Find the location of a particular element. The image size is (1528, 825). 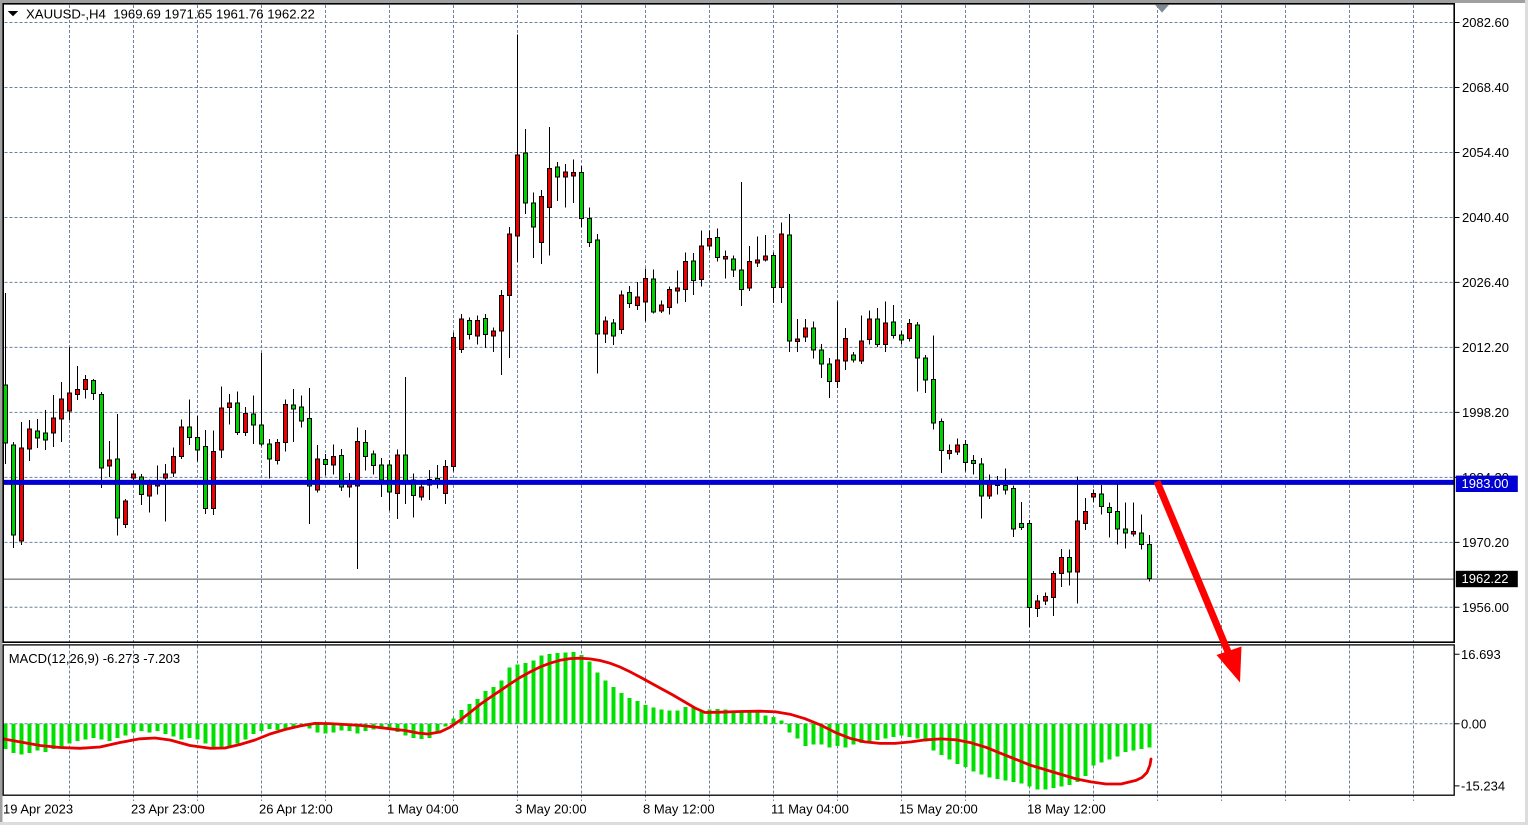

svg-text: 15 May 20:00 is located at coordinates (938, 809).